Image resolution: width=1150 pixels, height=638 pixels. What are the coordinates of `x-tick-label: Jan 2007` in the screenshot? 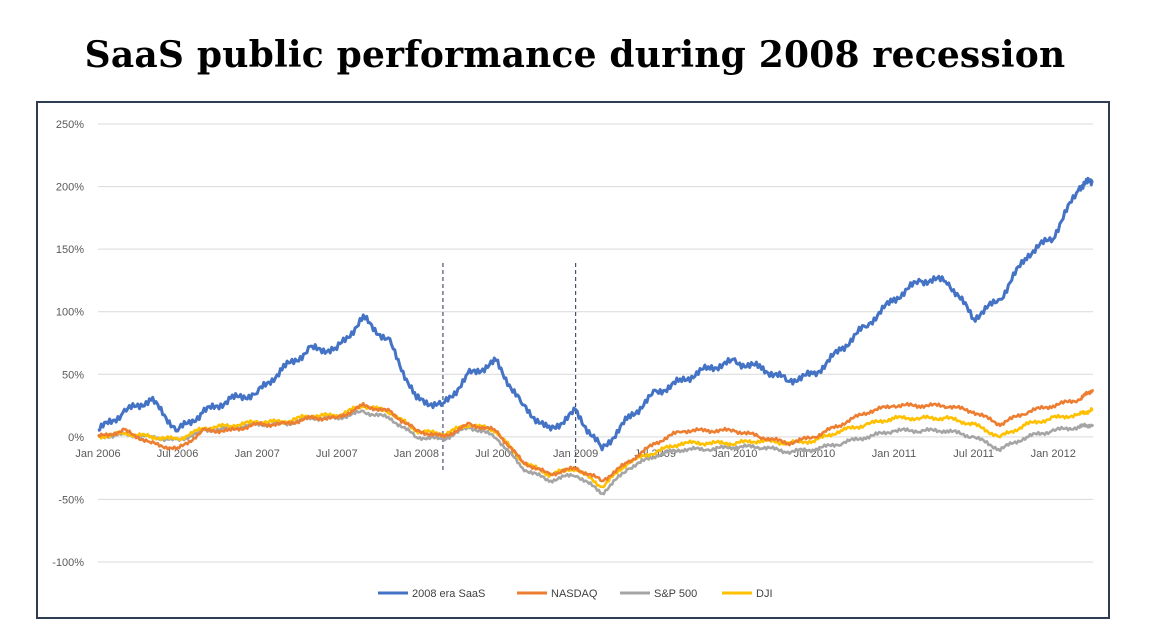 It's located at (257, 454).